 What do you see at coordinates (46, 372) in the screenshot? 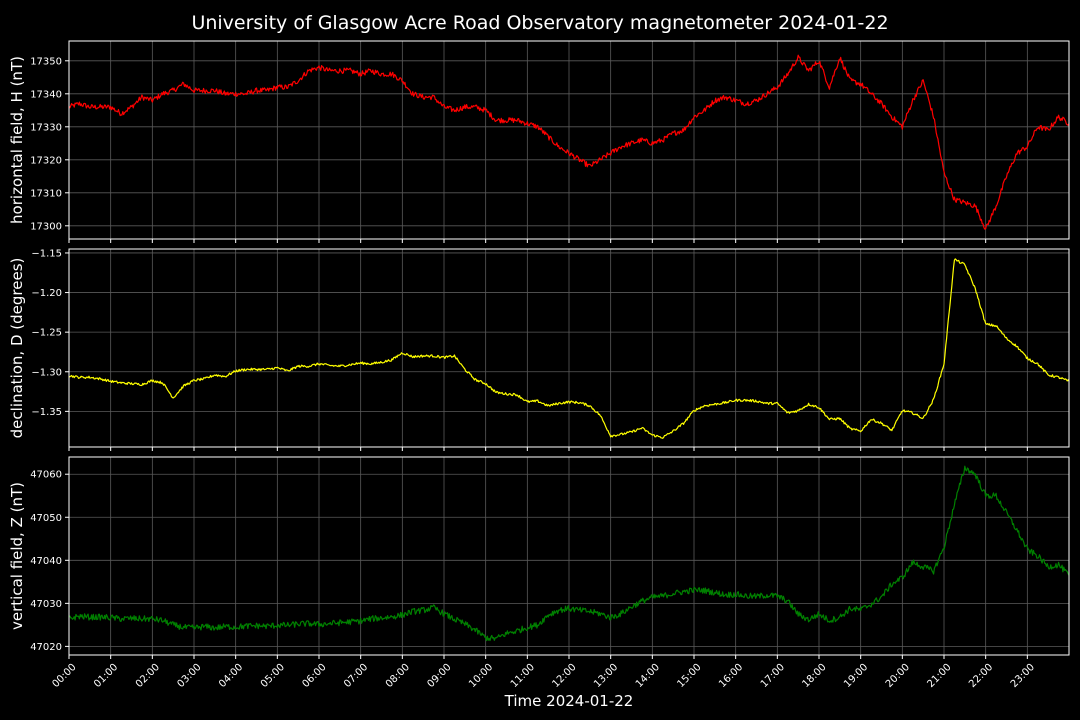
I see `y-tick-label: −1.30` at bounding box center [46, 372].